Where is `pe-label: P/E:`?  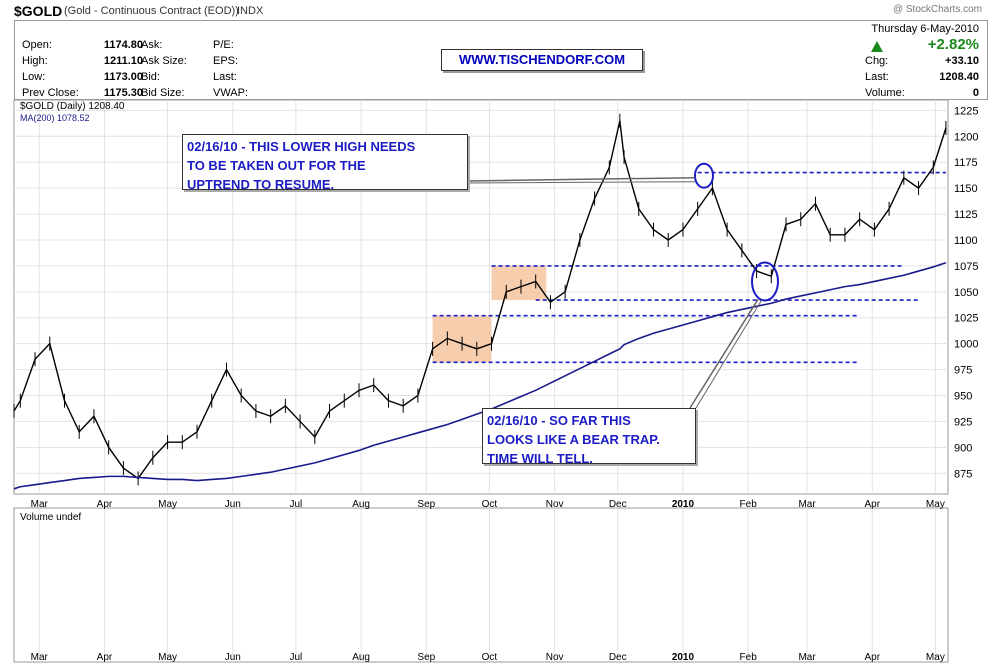
pe-label: P/E: is located at coordinates (223, 45).